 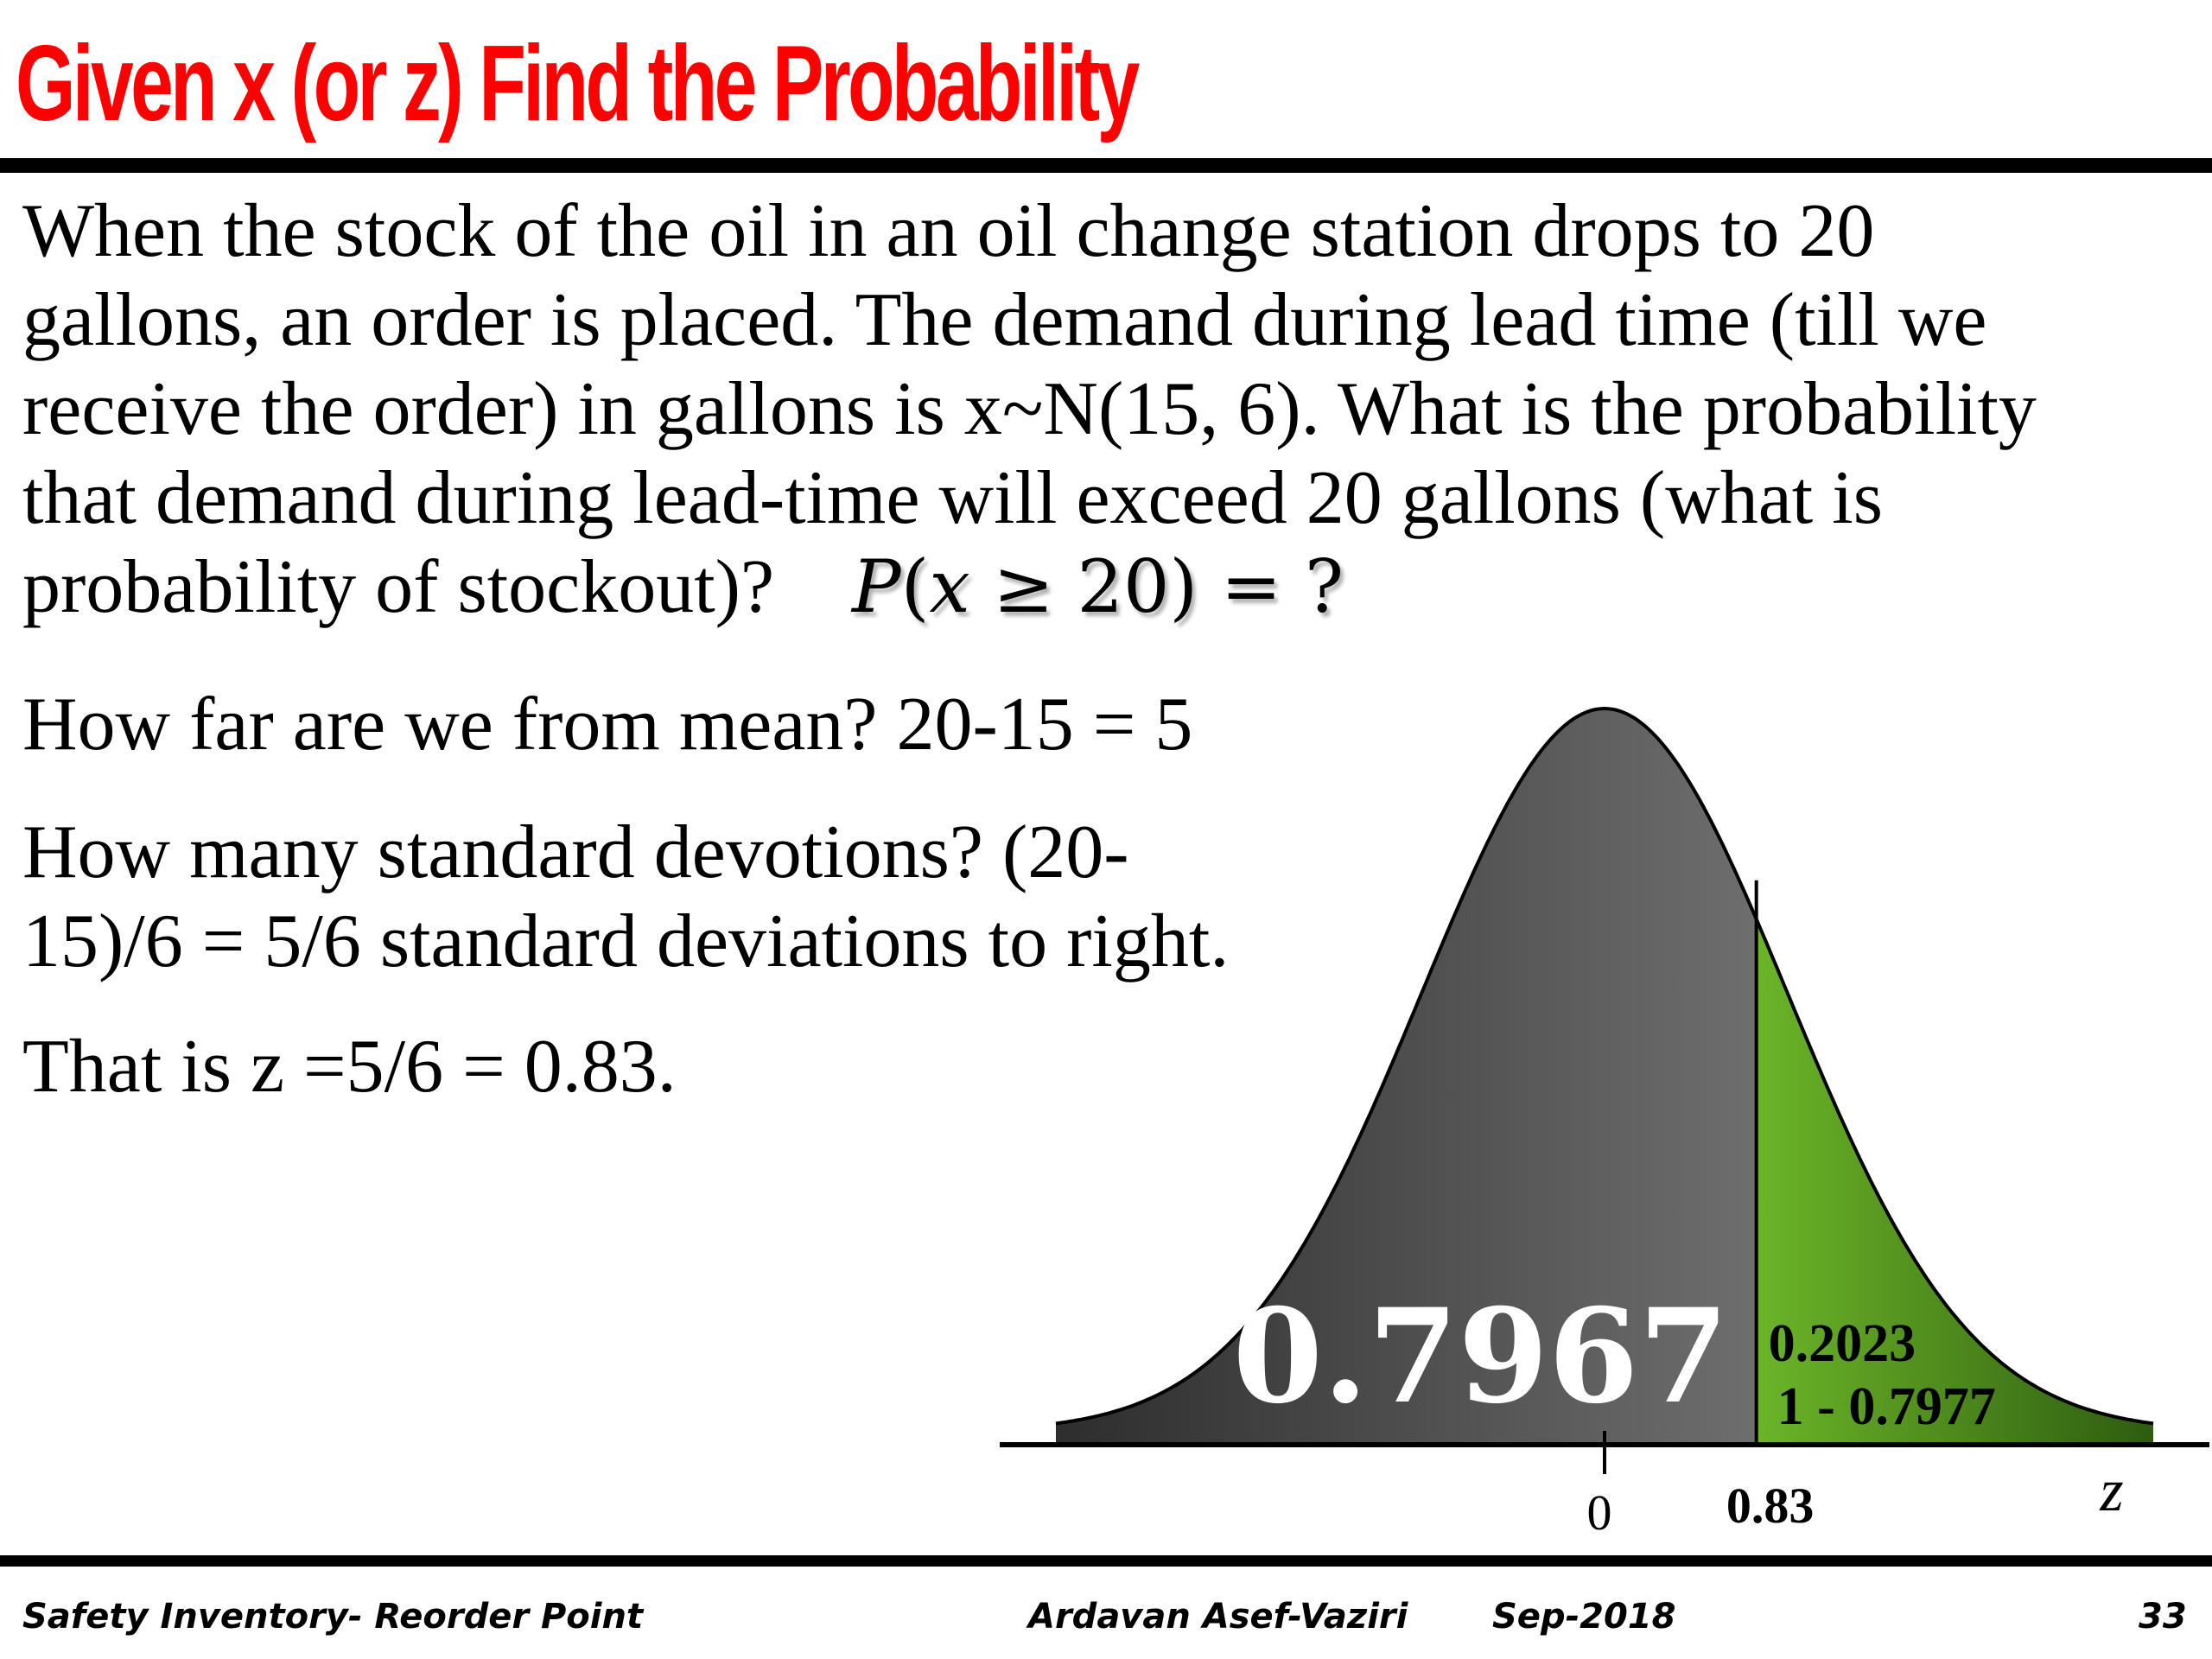 I want to click on probability-expression: P(x ≥ 20) = ?, so click(x=1098, y=586).